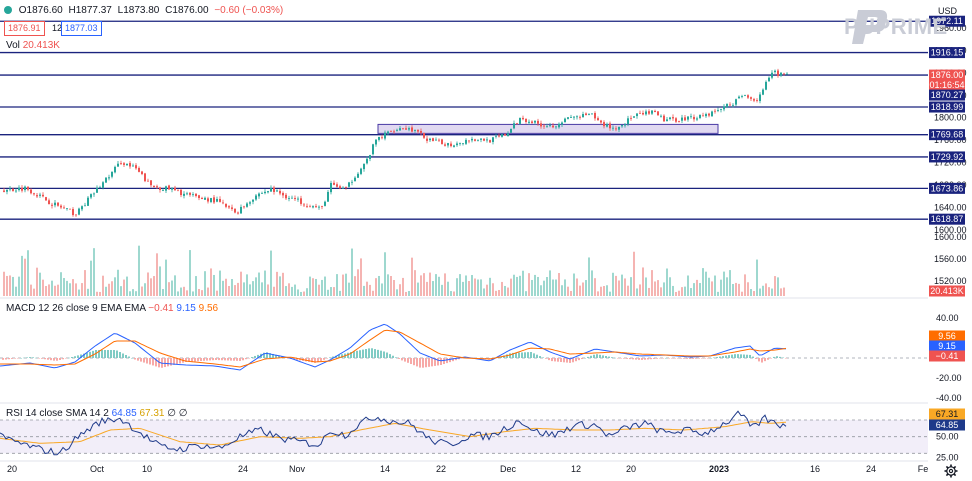 Image resolution: width=972 pixels, height=481 pixels. What do you see at coordinates (923, 469) in the screenshot?
I see `time-tick-label: Fe` at bounding box center [923, 469].